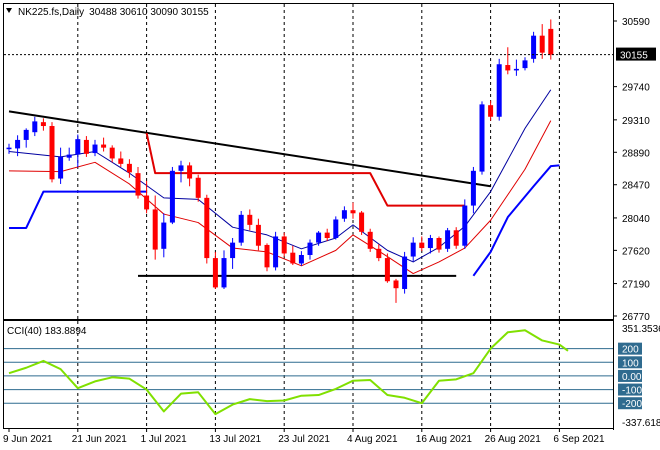 Image resolution: width=660 pixels, height=450 pixels. I want to click on current-price-tag: 30155, so click(636, 54).